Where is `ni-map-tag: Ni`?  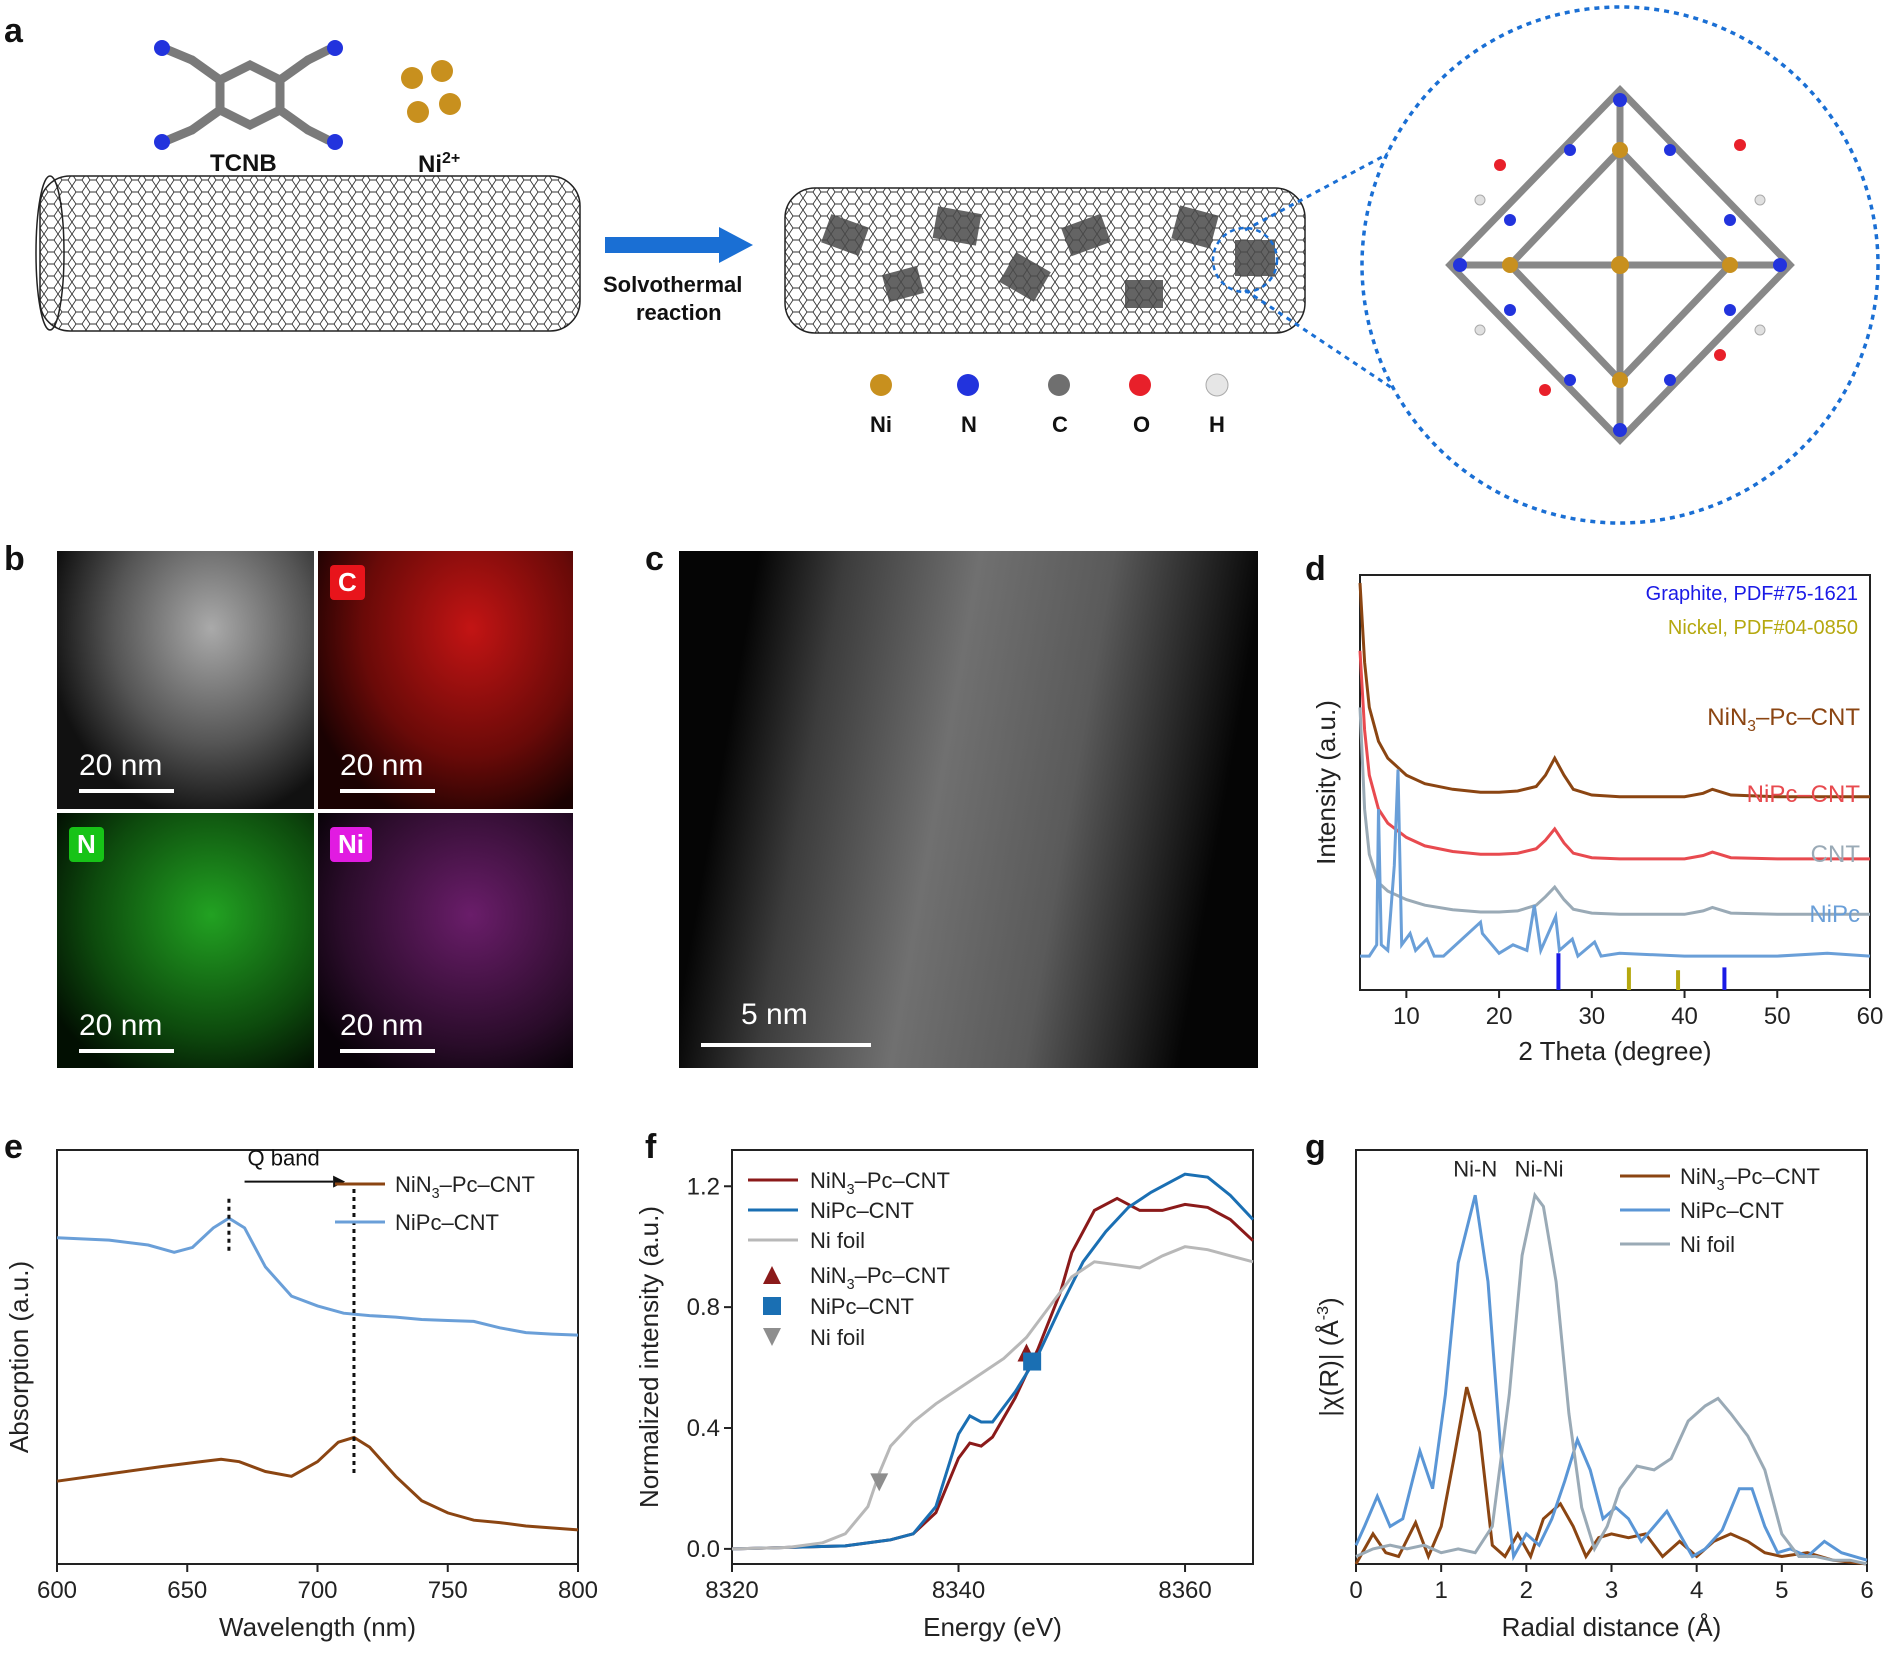
ni-map-tag: Ni is located at coordinates (351, 844).